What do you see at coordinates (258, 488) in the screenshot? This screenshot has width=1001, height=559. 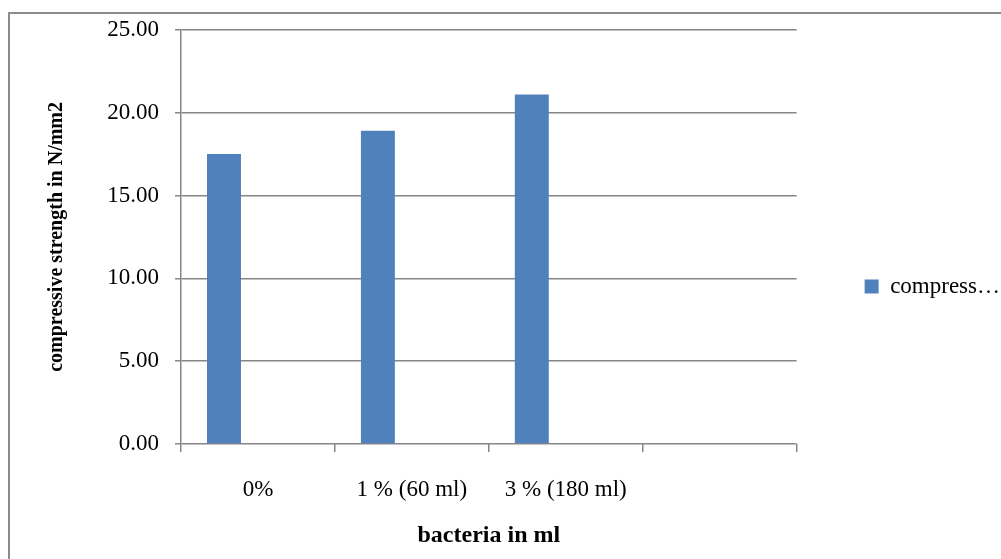 I see `x-tick-label: 0%` at bounding box center [258, 488].